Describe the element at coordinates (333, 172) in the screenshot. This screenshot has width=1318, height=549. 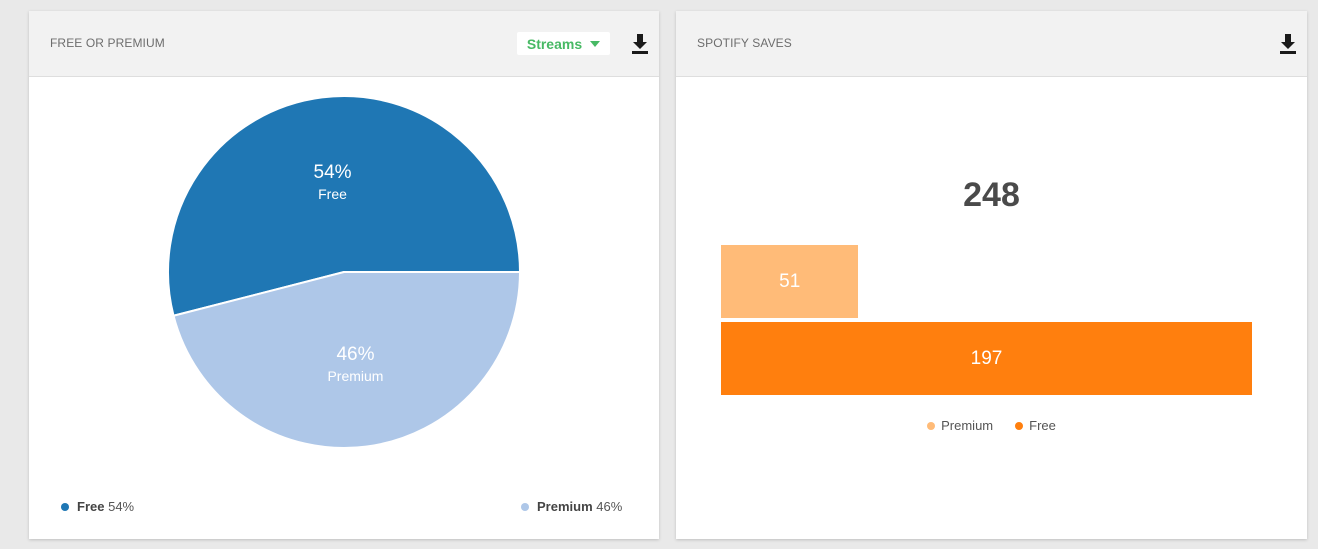
I see `pie-percent-label: 54%` at that location.